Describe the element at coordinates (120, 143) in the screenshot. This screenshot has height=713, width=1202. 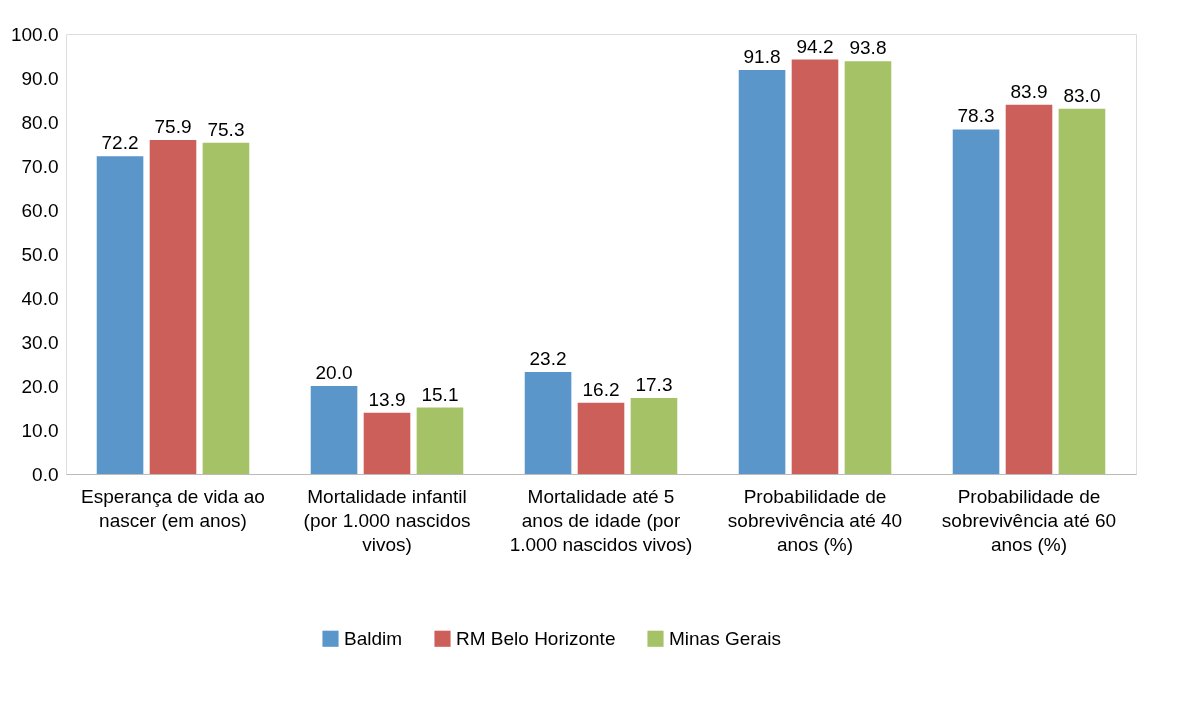
I see `data-label: 72.2` at that location.